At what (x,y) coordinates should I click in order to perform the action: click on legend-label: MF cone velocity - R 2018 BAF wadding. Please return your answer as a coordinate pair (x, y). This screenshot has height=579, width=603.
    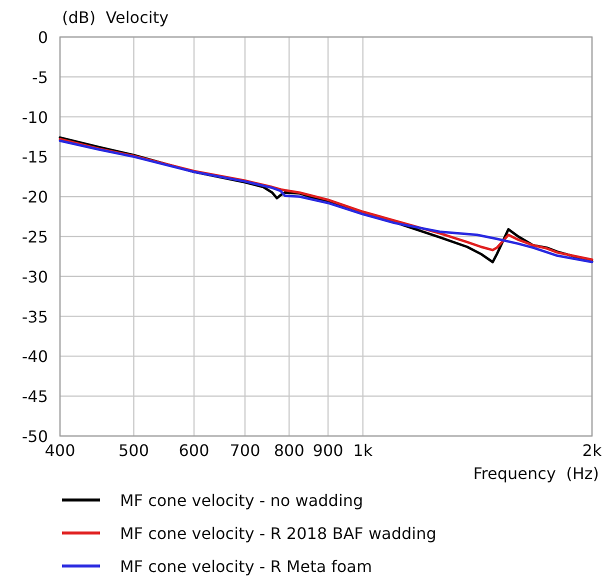
    Looking at the image, I should click on (278, 533).